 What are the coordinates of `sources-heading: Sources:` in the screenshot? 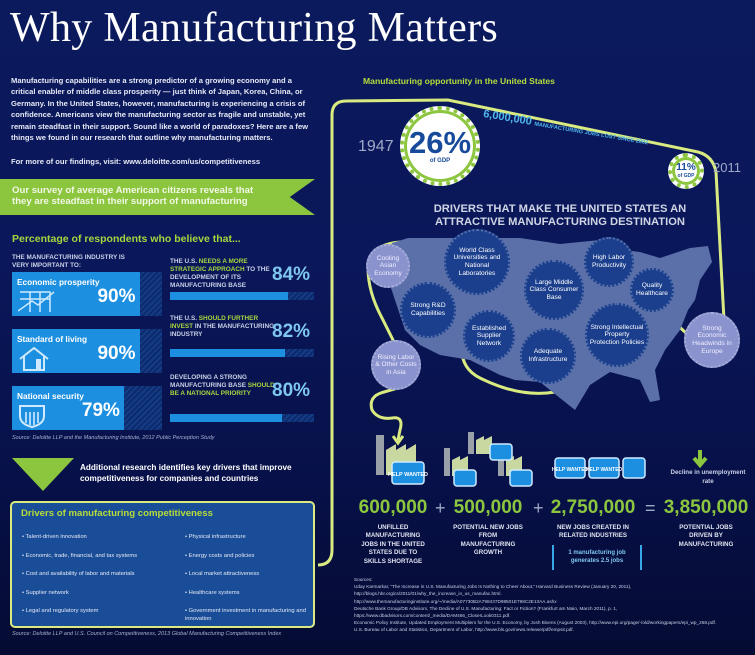 It's located at (363, 579).